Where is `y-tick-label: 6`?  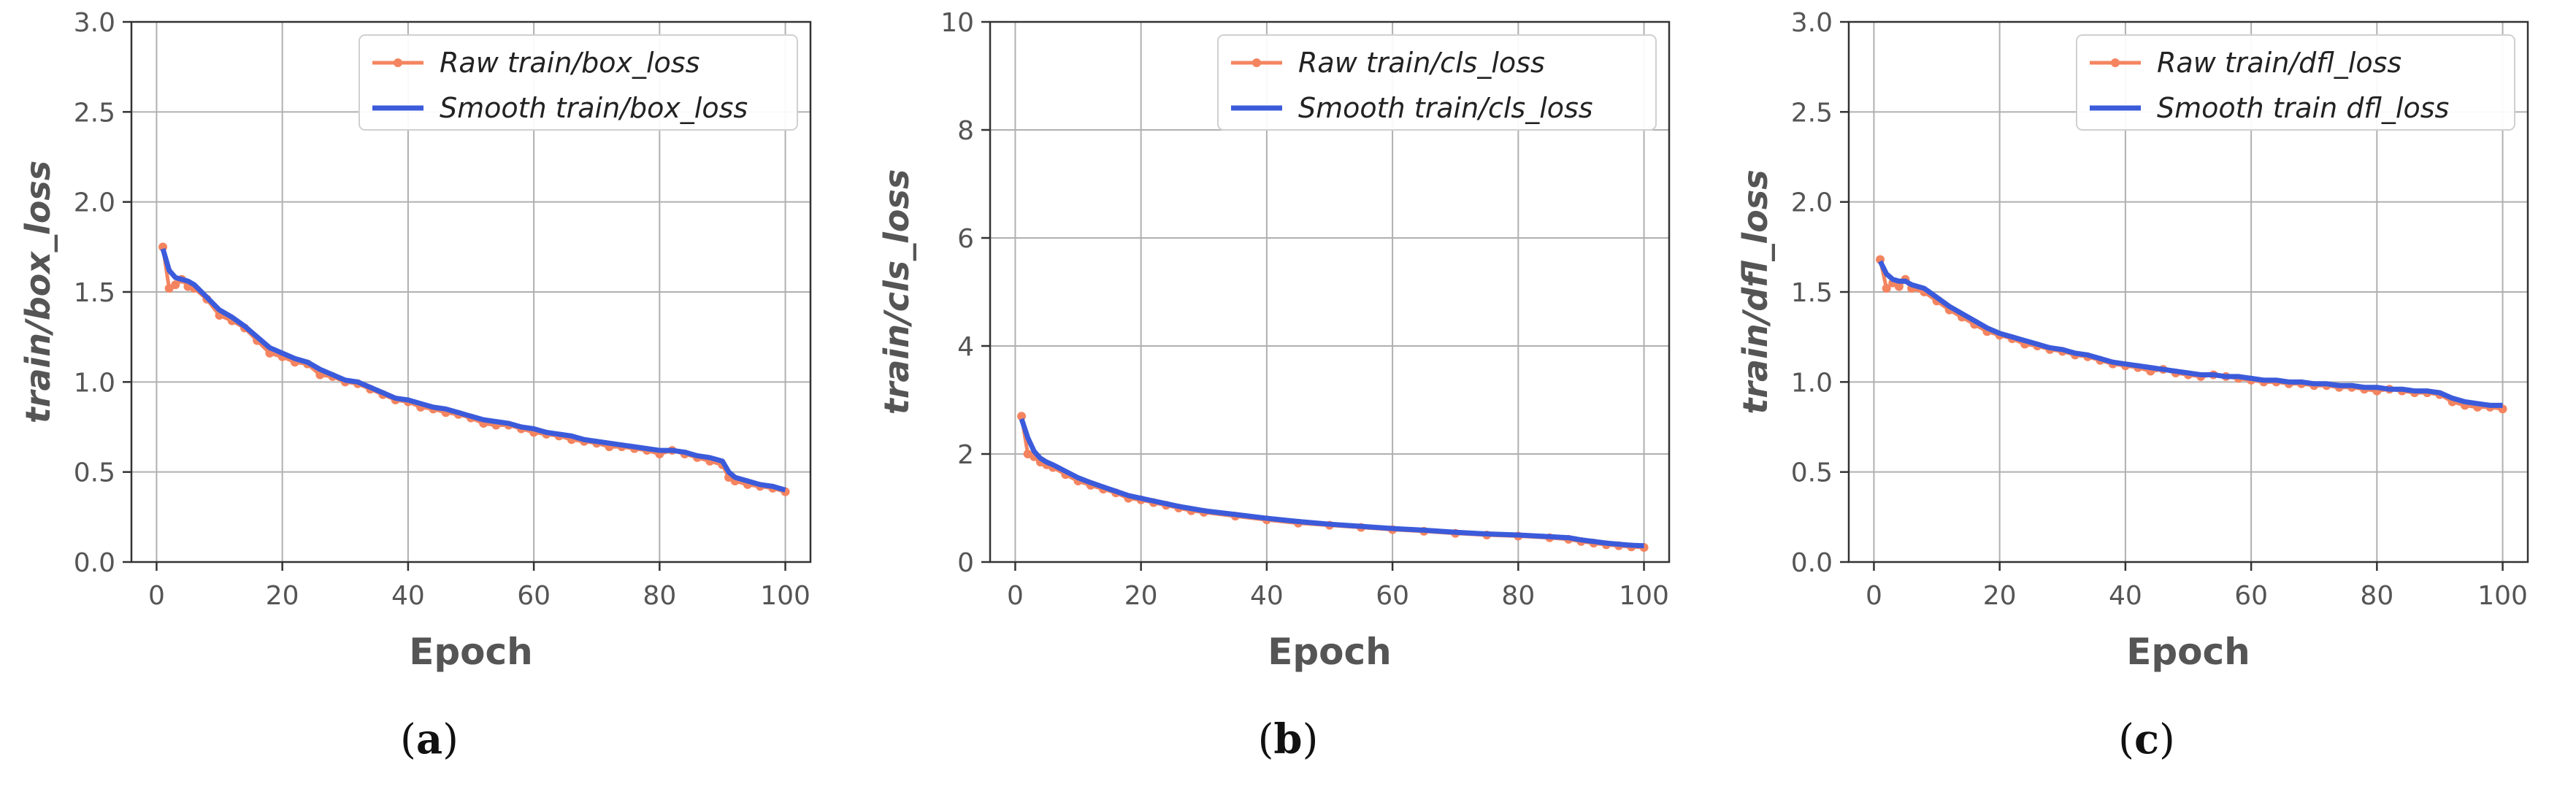 y-tick-label: 6 is located at coordinates (965, 239).